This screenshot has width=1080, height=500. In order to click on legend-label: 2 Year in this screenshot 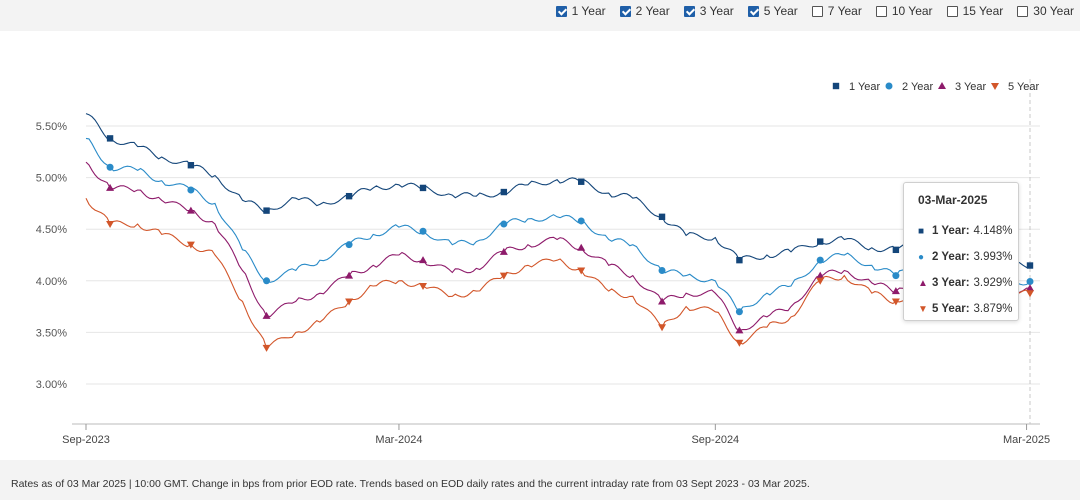, I will do `click(918, 87)`.